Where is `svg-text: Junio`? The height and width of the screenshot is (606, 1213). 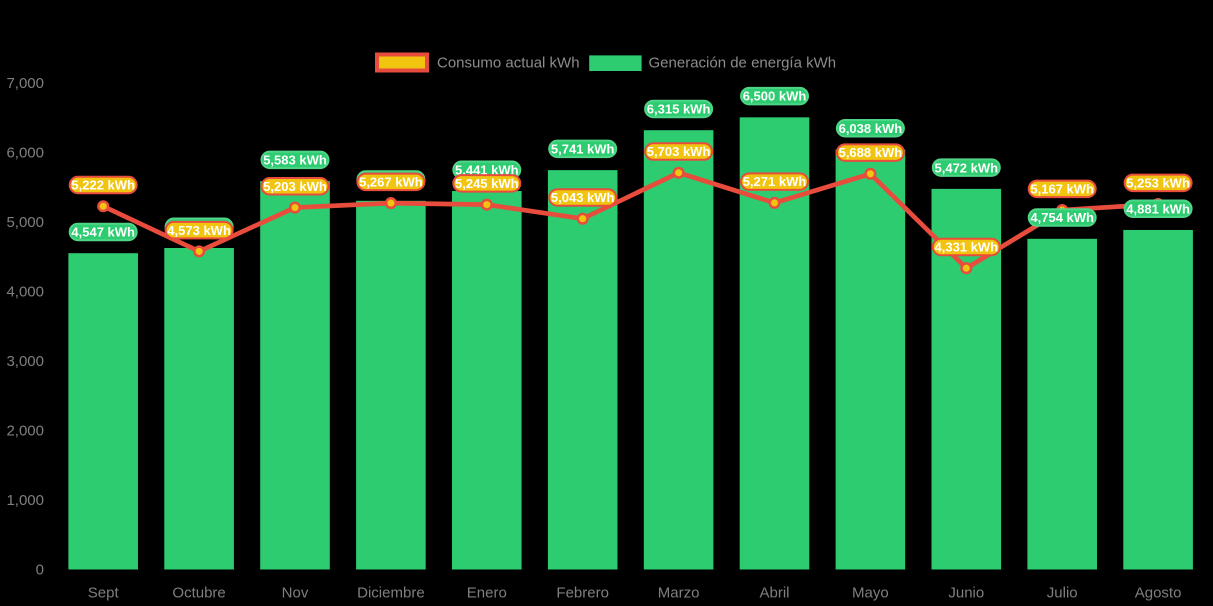
svg-text: Junio is located at coordinates (966, 593).